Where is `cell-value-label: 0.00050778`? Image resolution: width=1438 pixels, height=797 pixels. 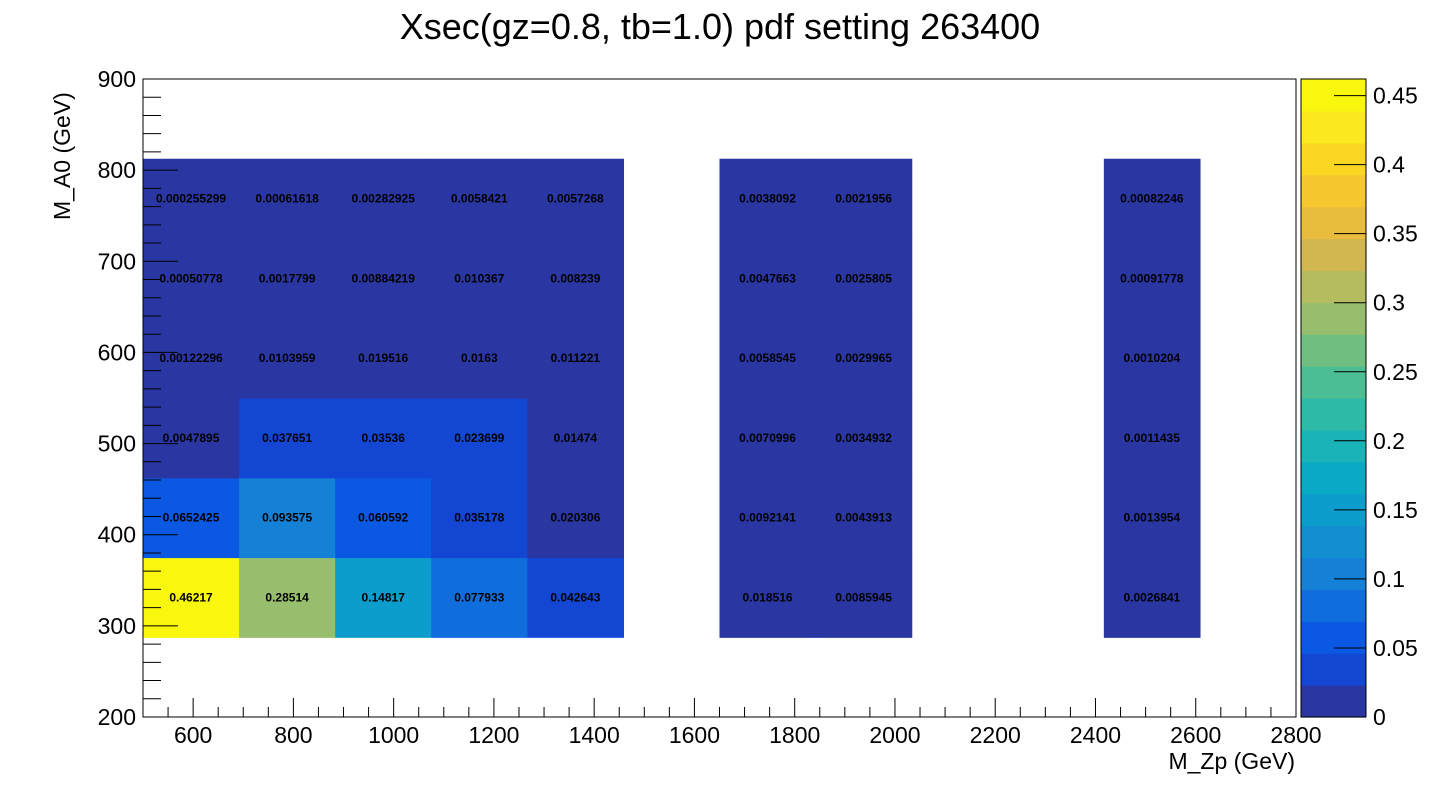
cell-value-label: 0.00050778 is located at coordinates (191, 278).